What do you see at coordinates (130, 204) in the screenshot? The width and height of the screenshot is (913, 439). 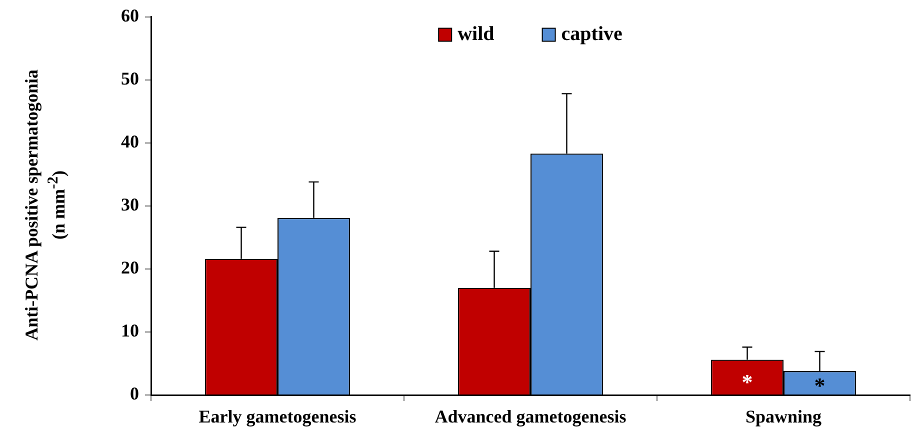 I see `y-tick-label: 30` at bounding box center [130, 204].